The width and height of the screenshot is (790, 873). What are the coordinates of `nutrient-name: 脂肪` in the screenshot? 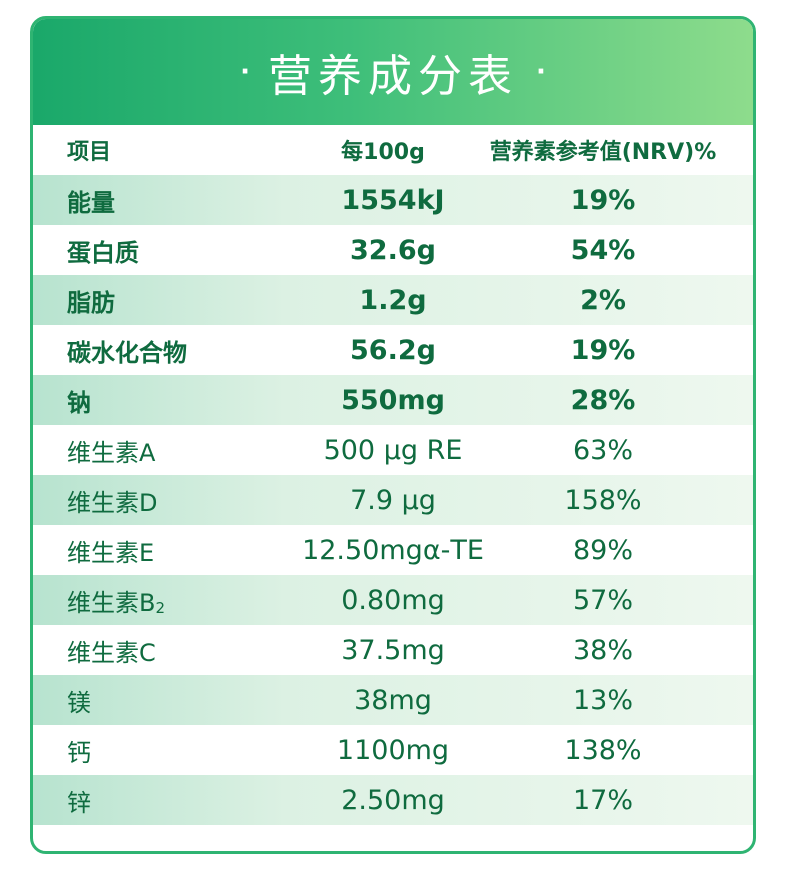 It's located at (91, 300).